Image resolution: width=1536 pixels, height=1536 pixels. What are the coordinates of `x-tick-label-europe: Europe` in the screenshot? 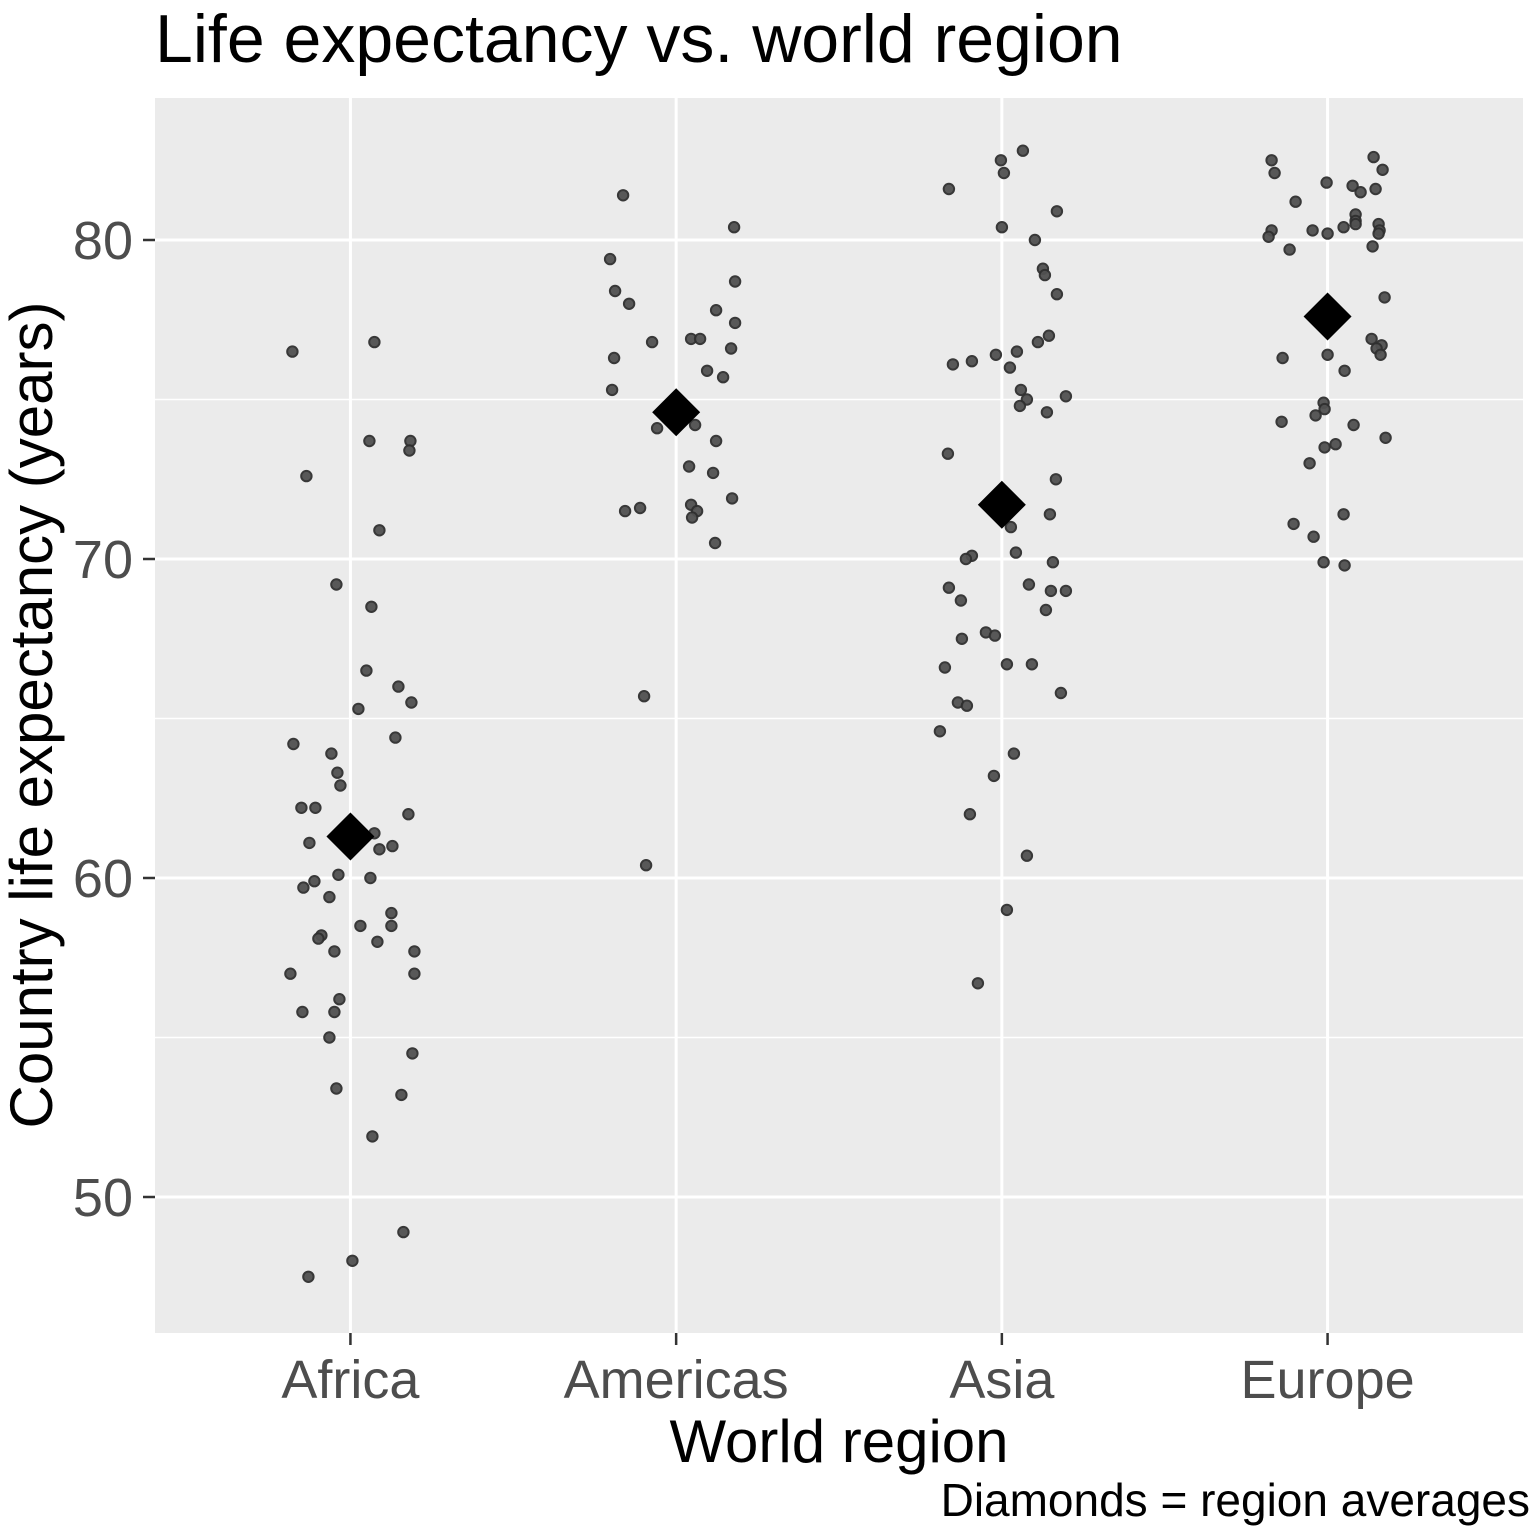 It's located at (1328, 1380).